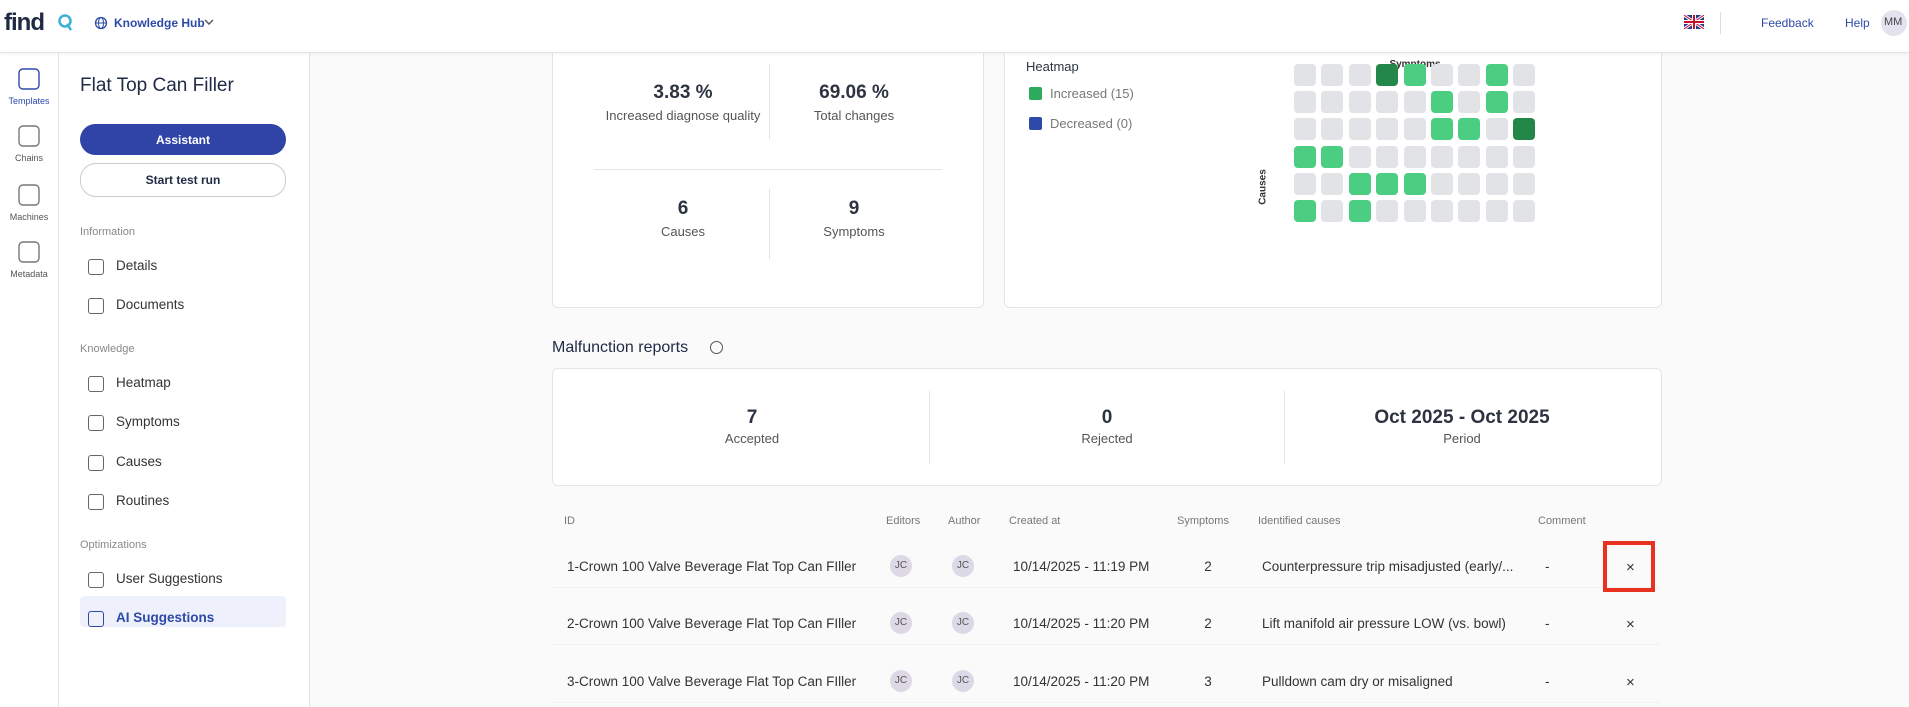  I want to click on nav-item: Details, so click(137, 265).